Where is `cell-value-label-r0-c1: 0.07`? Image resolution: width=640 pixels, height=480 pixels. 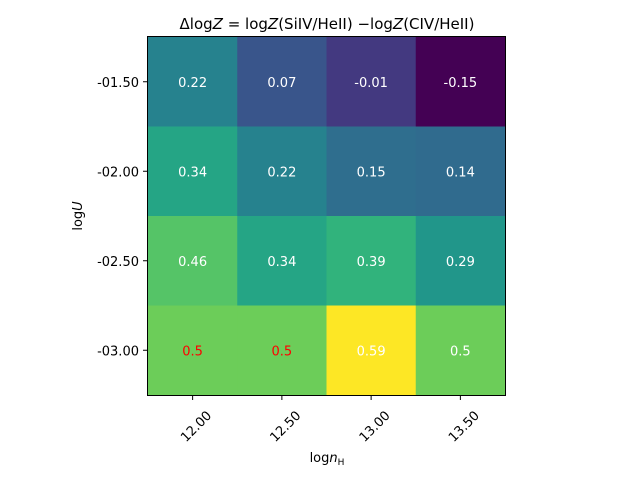 cell-value-label-r0-c1: 0.07 is located at coordinates (281, 83).